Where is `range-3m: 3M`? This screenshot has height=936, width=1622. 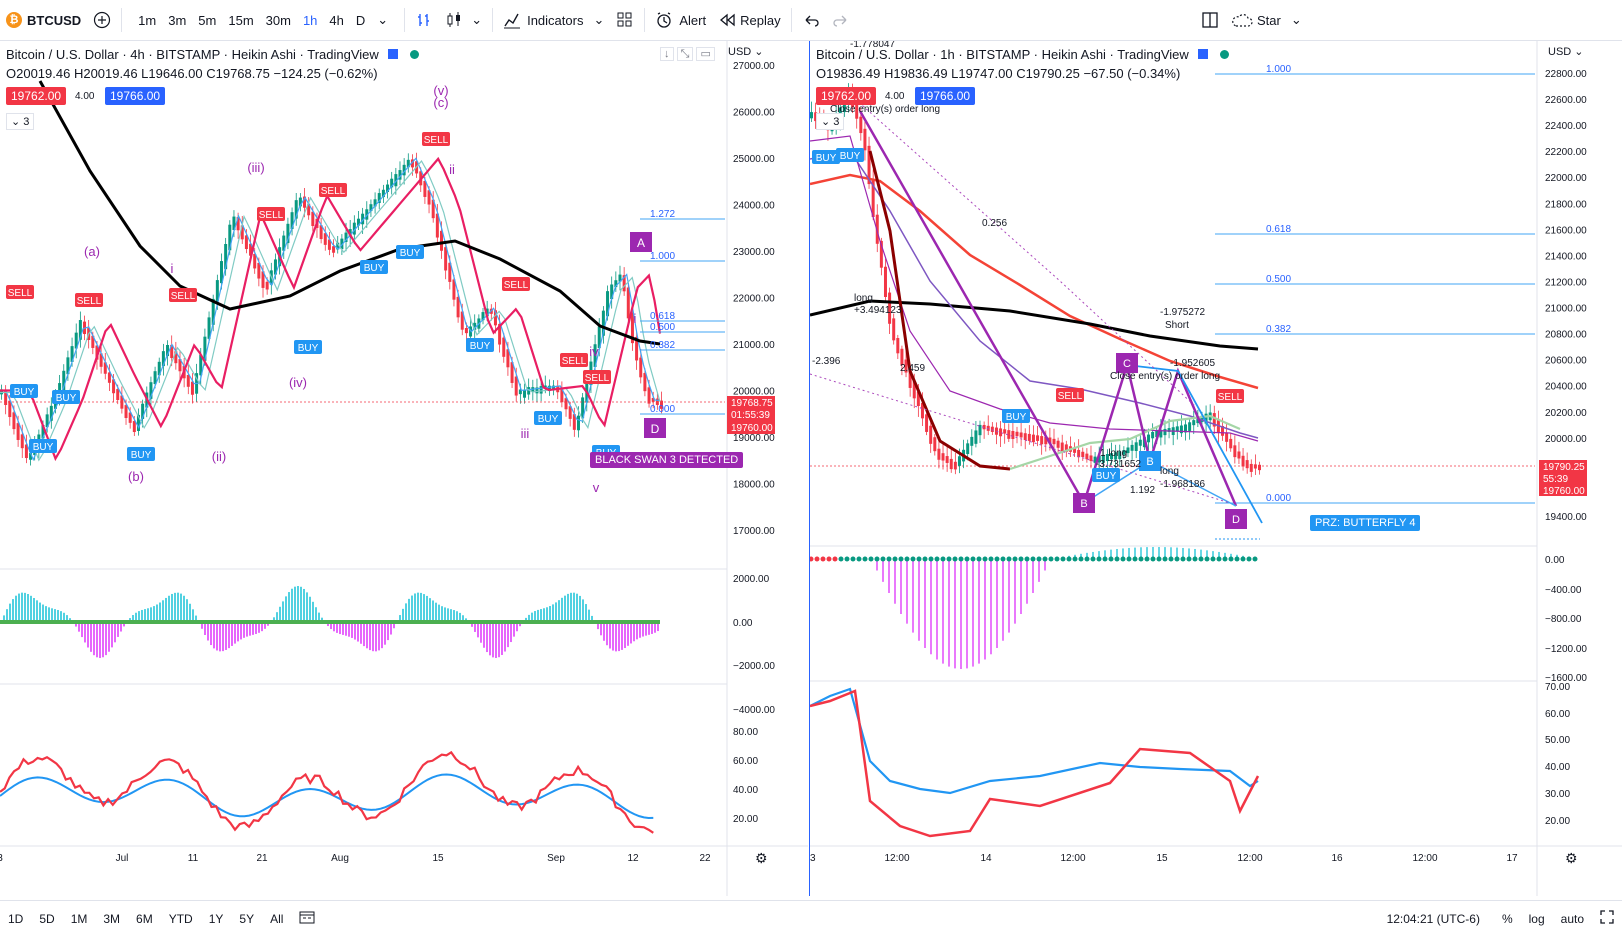
range-3m: 3M is located at coordinates (111, 919).